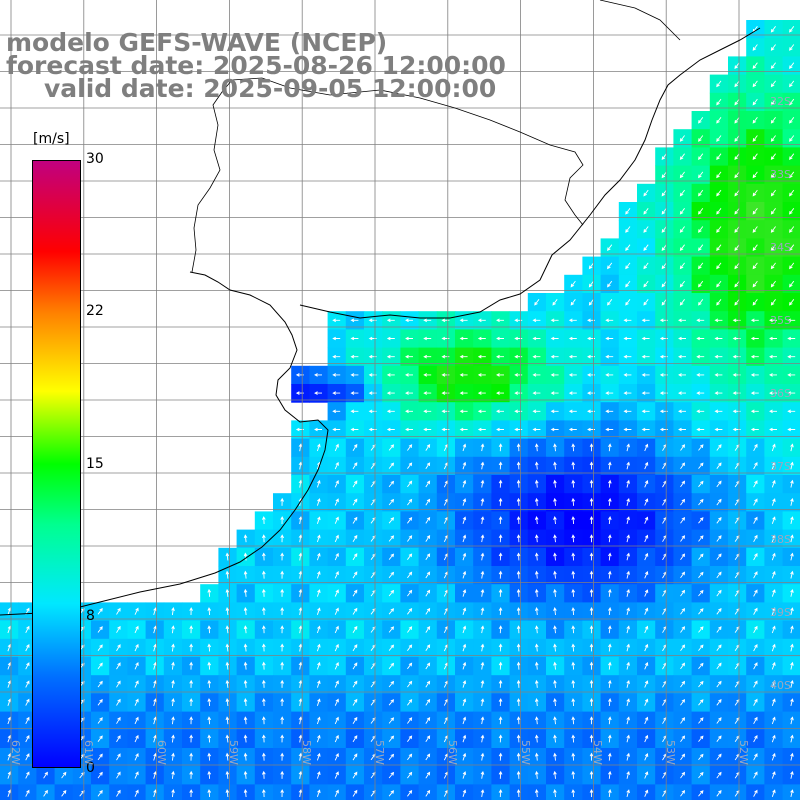  I want to click on border-river-uruguay, so click(212, 176).